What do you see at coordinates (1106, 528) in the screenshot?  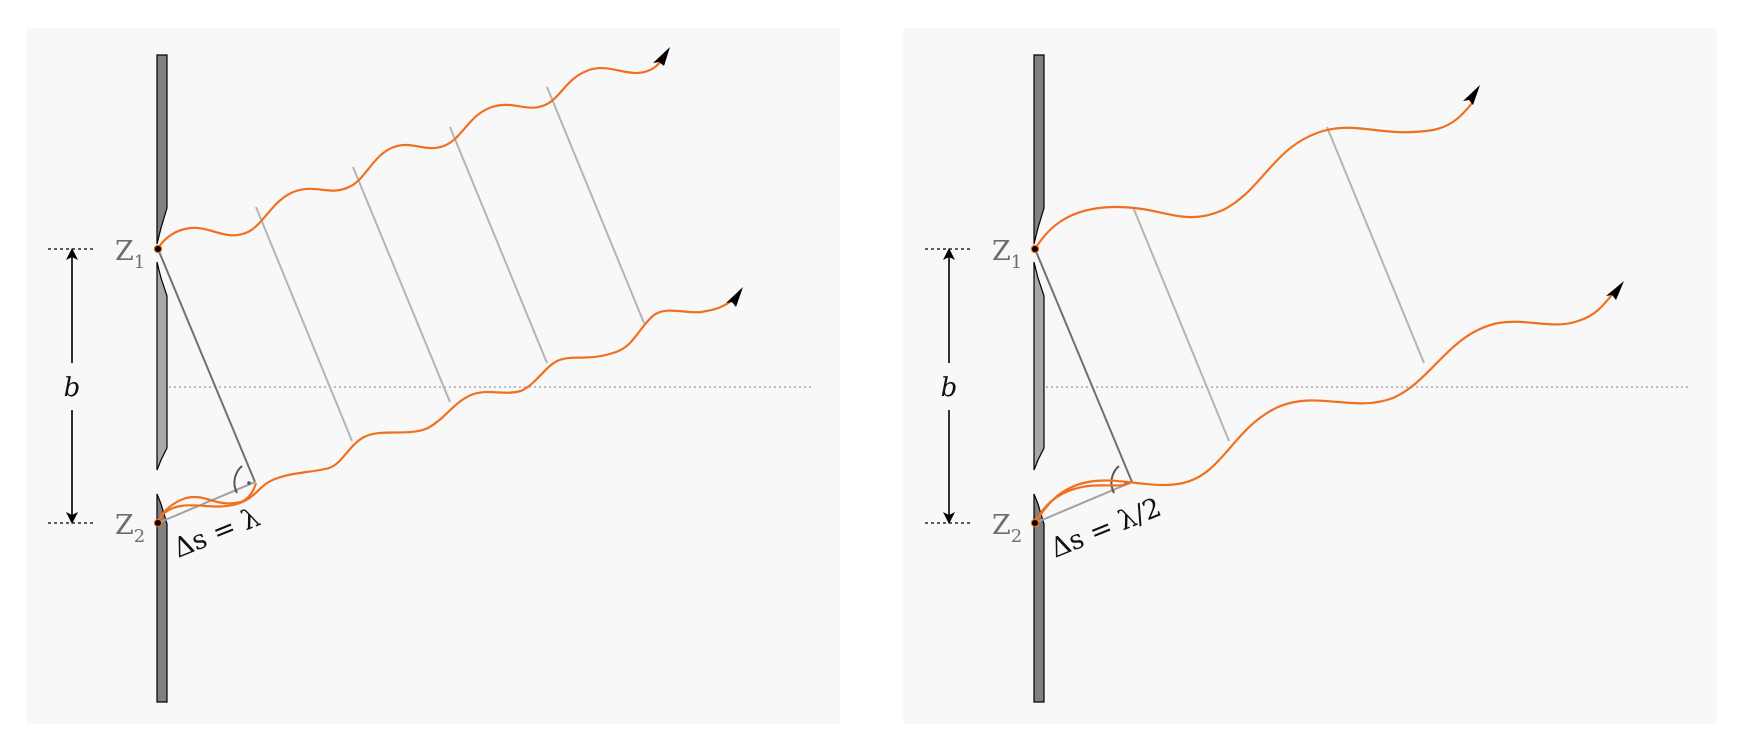 I see `path-difference-label: Δs = λ/2` at bounding box center [1106, 528].